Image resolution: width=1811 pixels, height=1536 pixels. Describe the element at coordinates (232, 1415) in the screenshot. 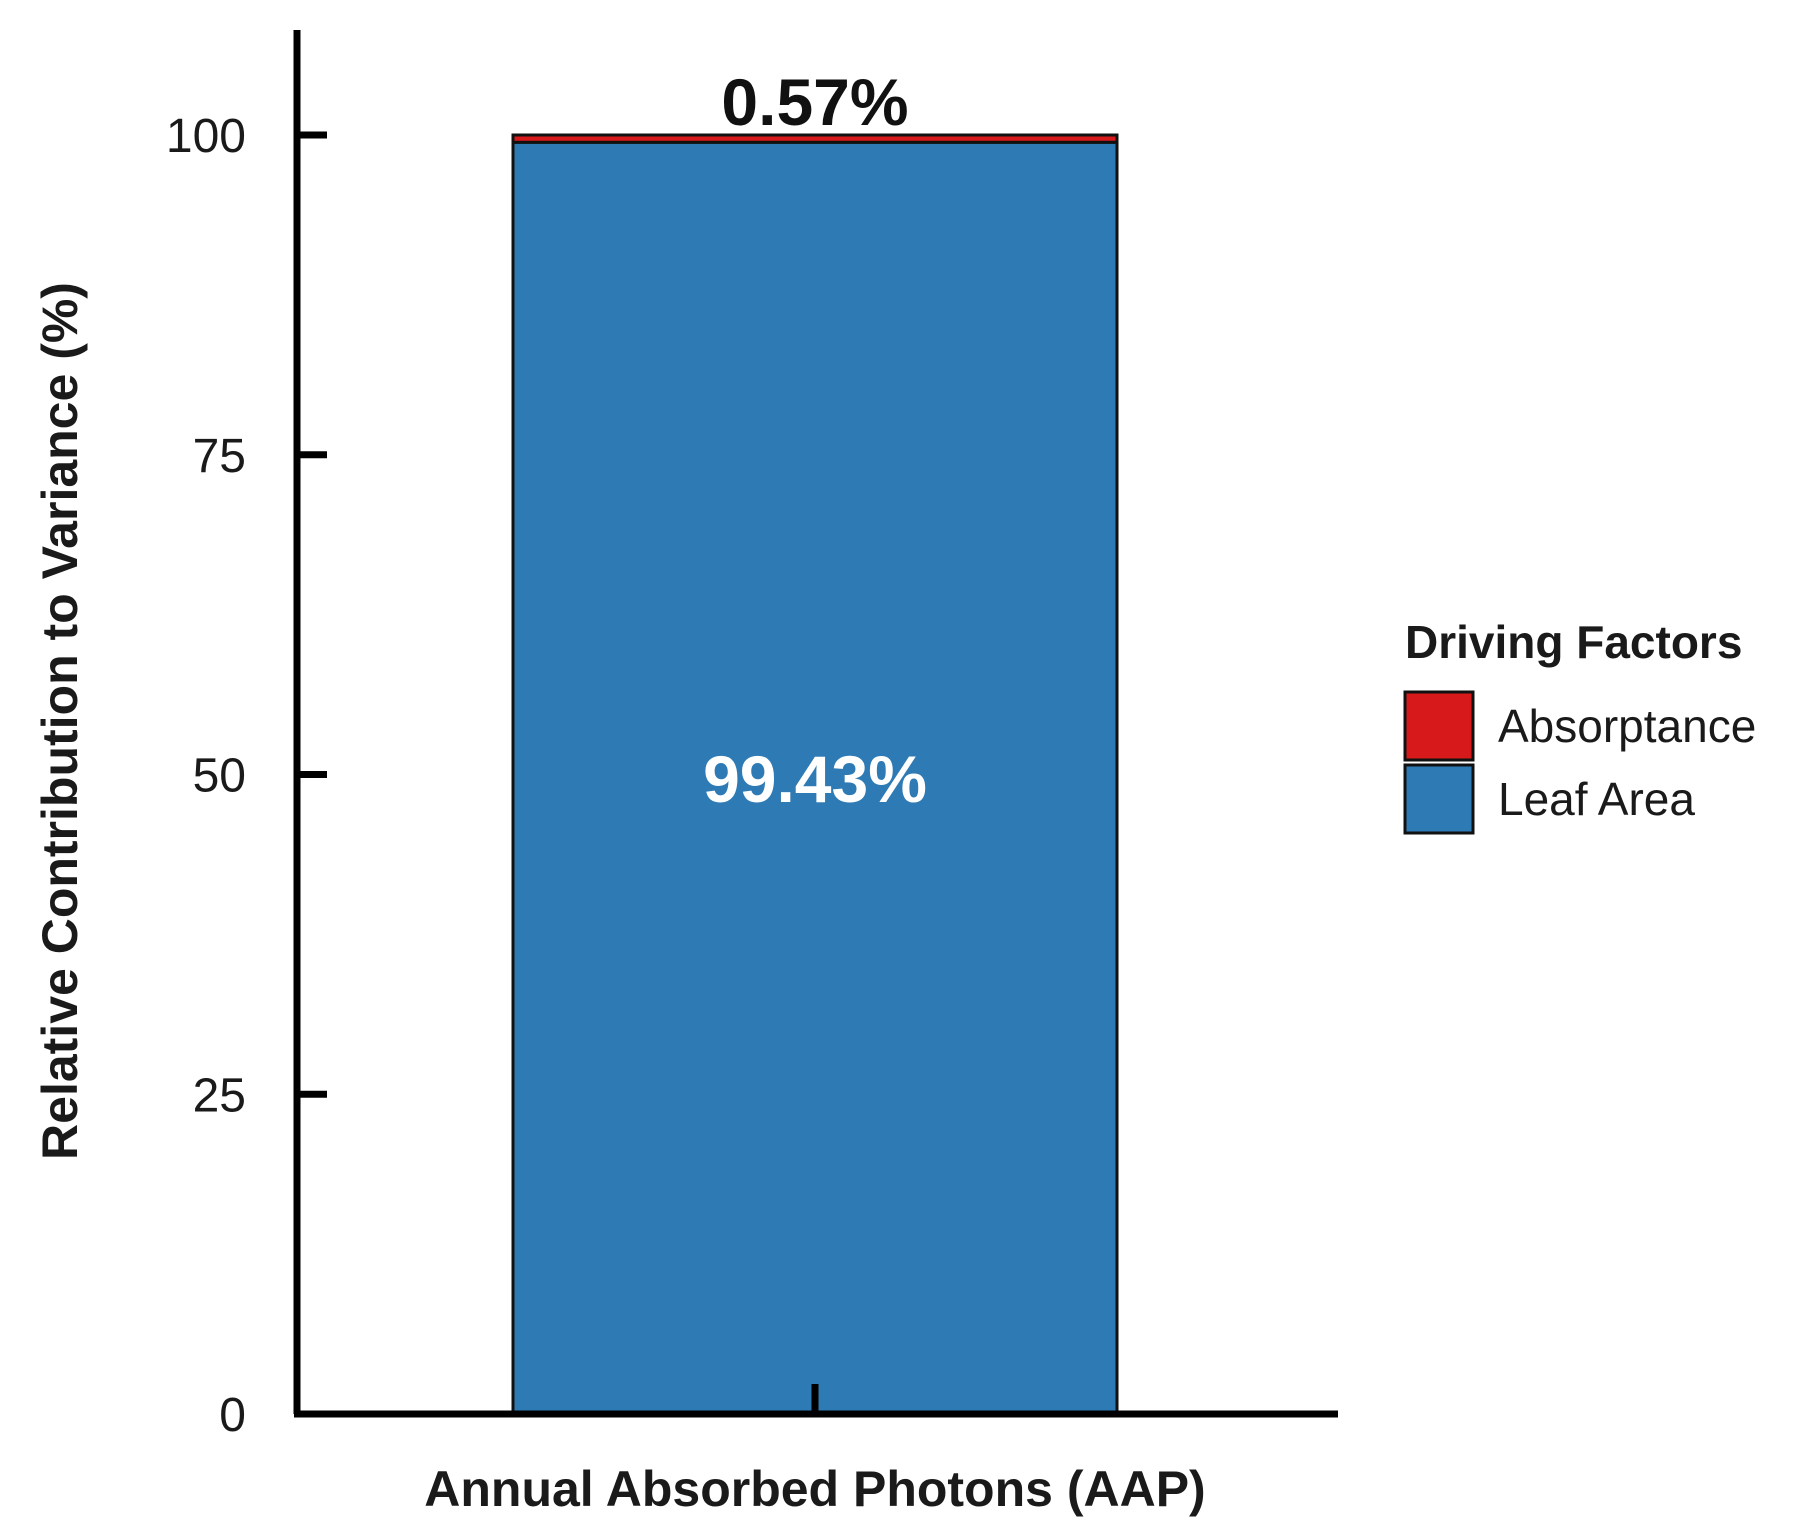

I see `y-tick-label: 0` at that location.